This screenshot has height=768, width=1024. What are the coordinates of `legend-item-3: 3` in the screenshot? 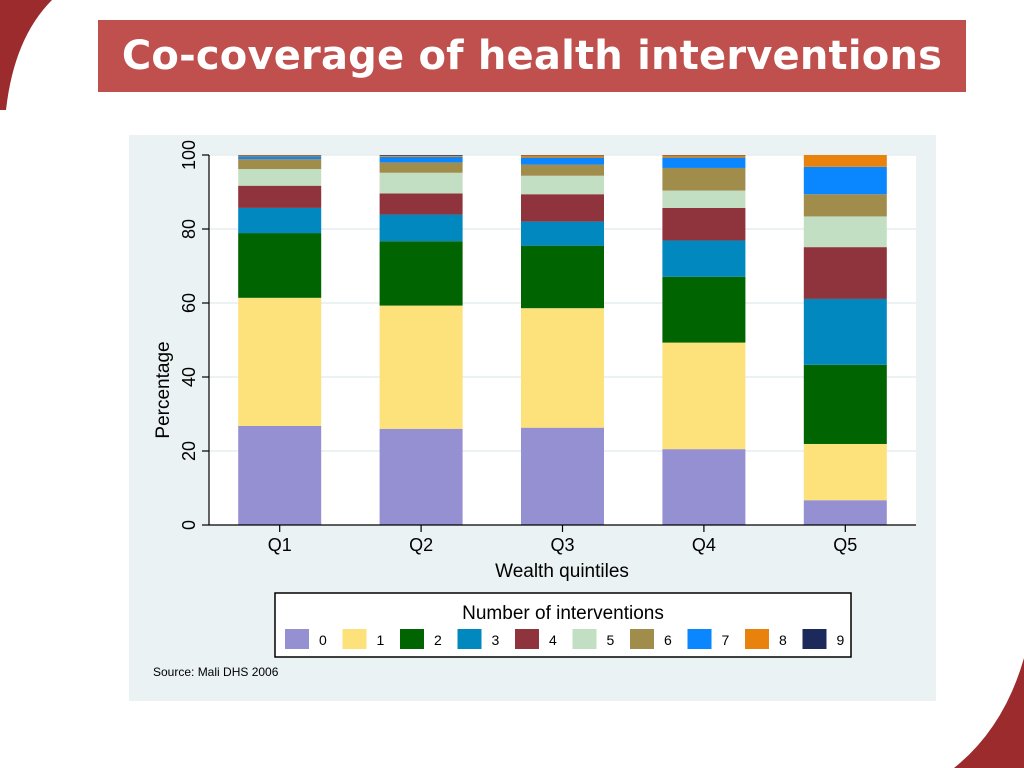 It's located at (478, 639).